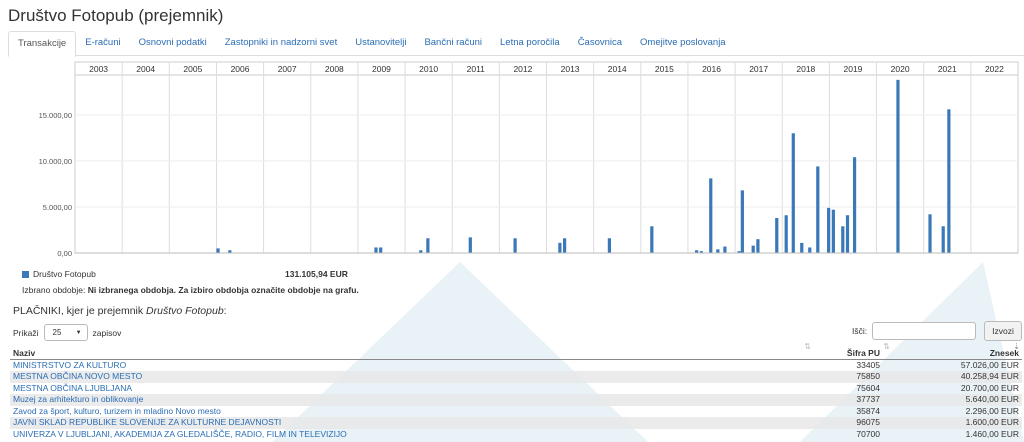  I want to click on cell-amount: 1.460,00 EUR, so click(992, 434).